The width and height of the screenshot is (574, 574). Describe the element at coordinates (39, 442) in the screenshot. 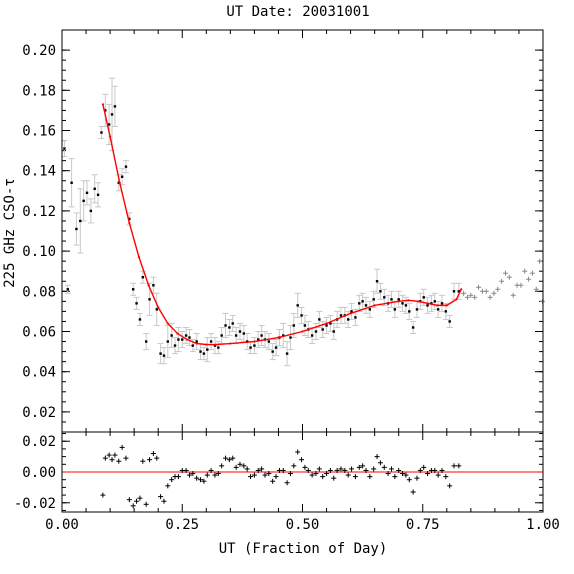

I see `res-y-tick-label: 0.02` at that location.